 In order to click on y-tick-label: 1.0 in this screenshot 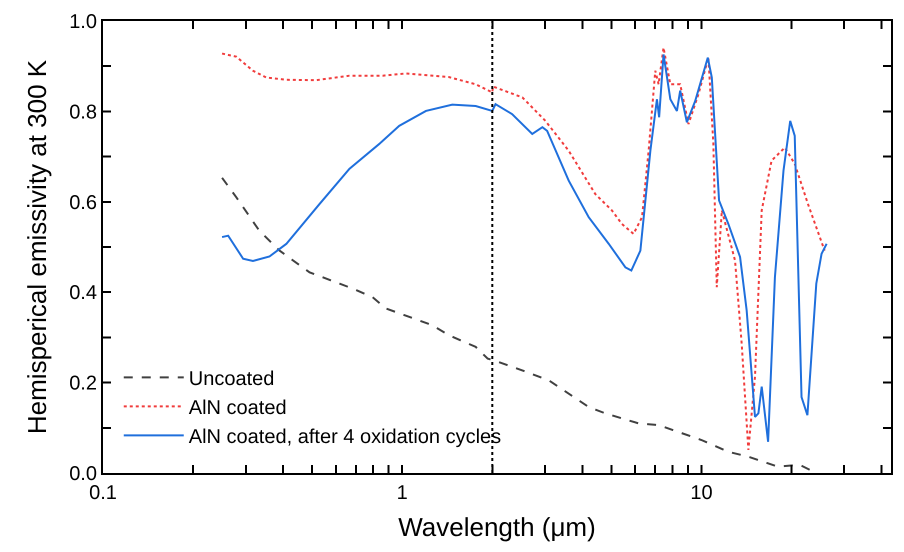, I will do `click(83, 22)`.